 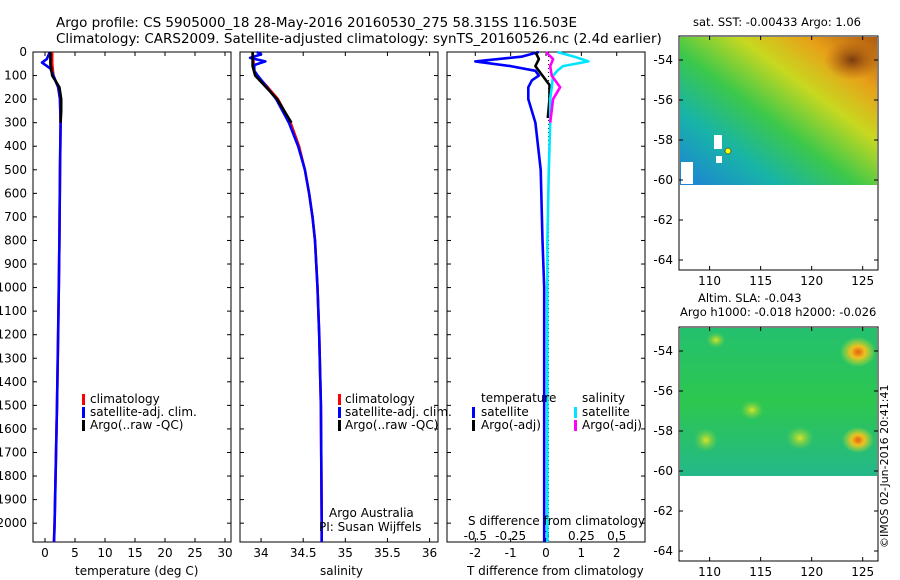 What do you see at coordinates (15, 146) in the screenshot?
I see `depth-tick-label: 400` at bounding box center [15, 146].